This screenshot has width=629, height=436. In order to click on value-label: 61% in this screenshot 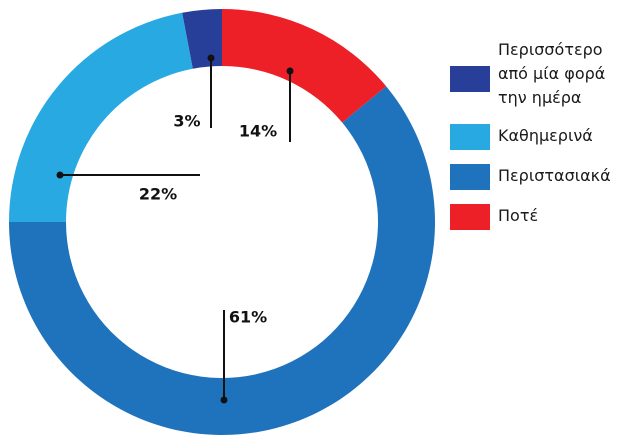, I will do `click(248, 317)`.